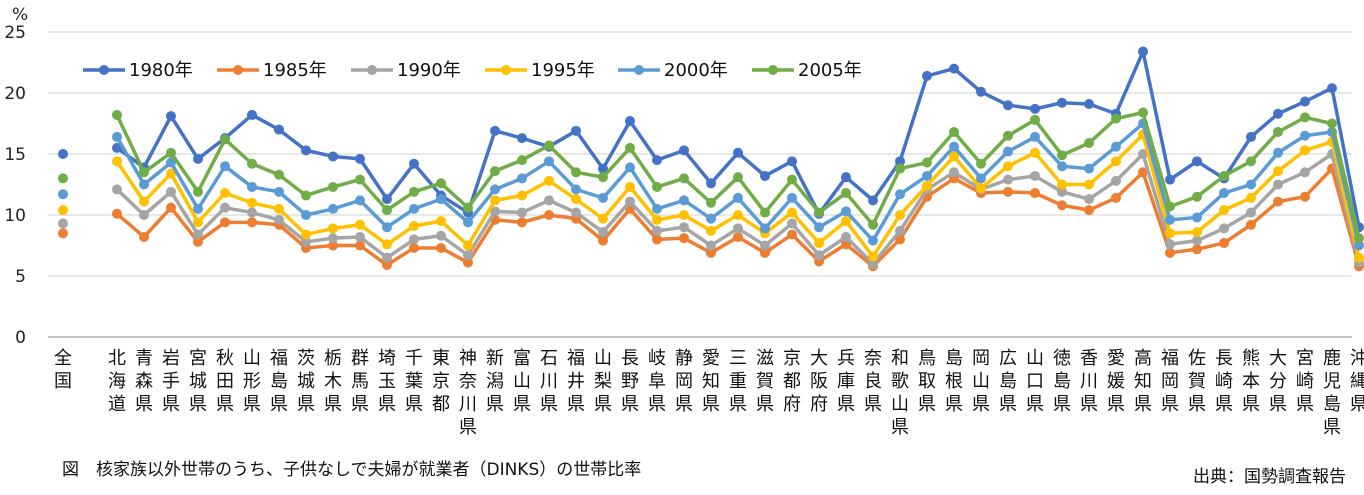 The height and width of the screenshot is (495, 1364). What do you see at coordinates (1332, 393) in the screenshot?
I see `x-category-label: 鹿児島県` at bounding box center [1332, 393].